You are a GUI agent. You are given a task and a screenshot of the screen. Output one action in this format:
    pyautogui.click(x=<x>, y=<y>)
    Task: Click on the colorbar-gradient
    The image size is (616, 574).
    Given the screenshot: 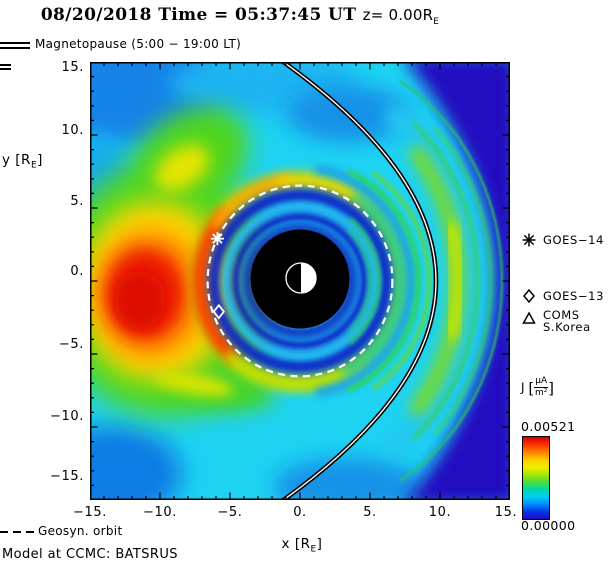 What is the action you would take?
    pyautogui.click(x=536, y=478)
    